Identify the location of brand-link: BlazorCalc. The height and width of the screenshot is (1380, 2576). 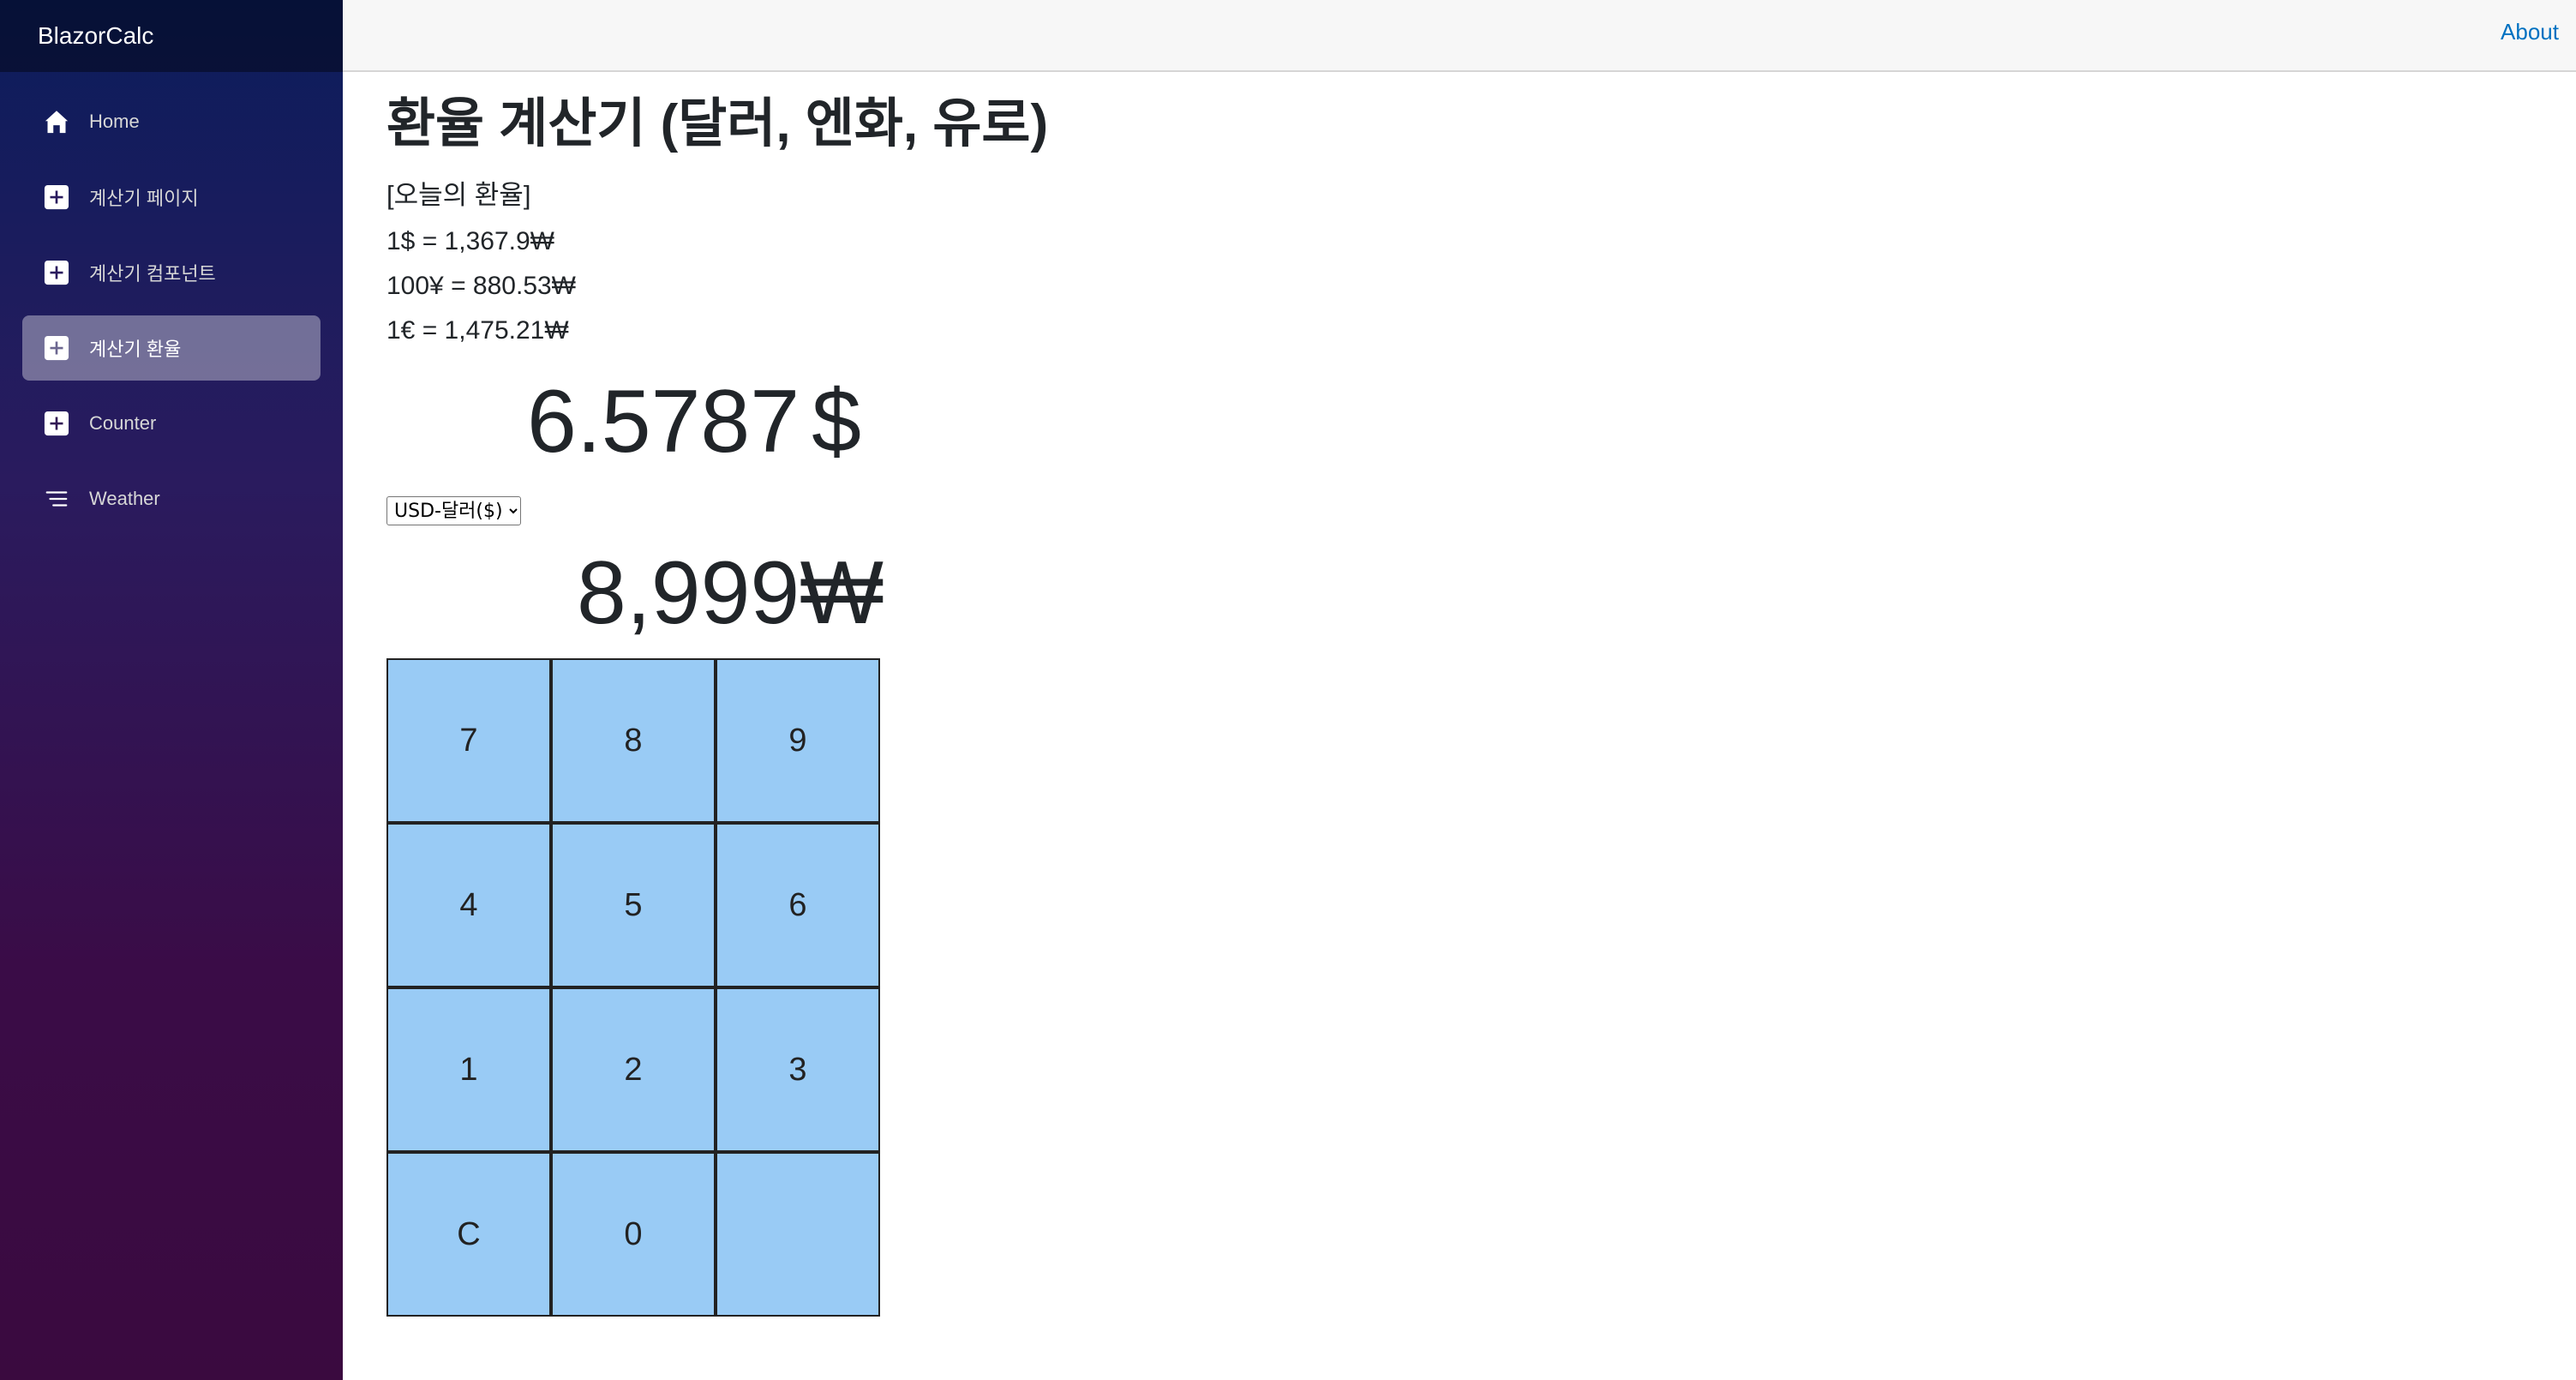
(96, 35).